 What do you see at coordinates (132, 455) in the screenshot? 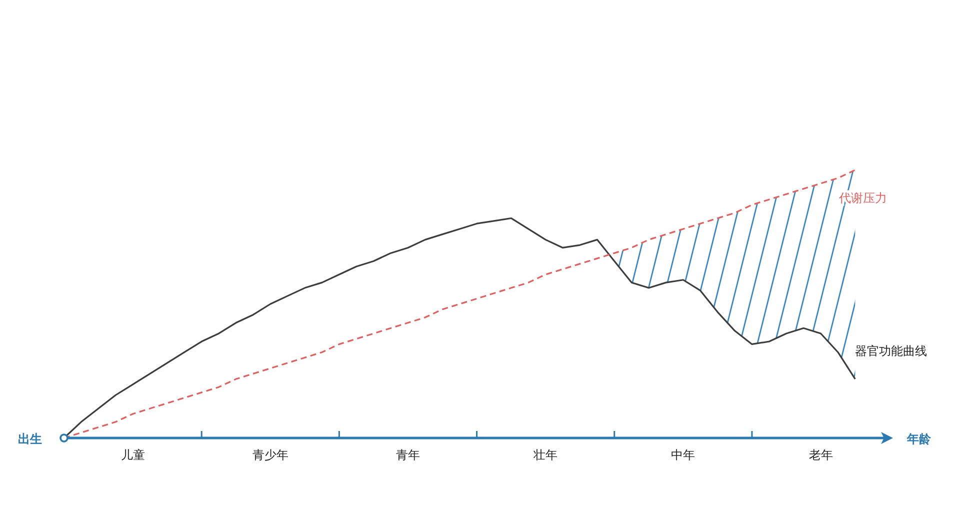
I see `x-tick-label: 儿童` at bounding box center [132, 455].